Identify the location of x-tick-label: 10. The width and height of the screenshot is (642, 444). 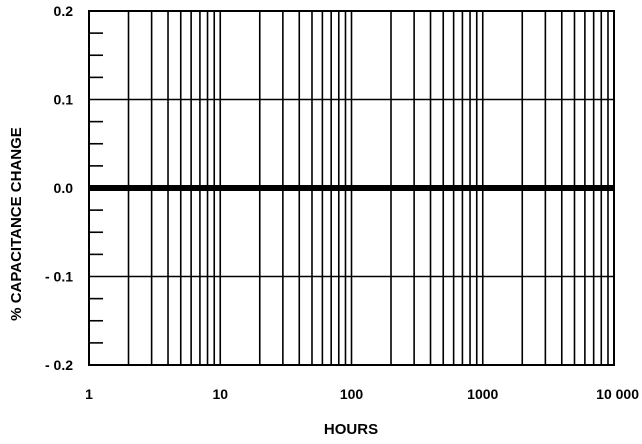
(220, 394).